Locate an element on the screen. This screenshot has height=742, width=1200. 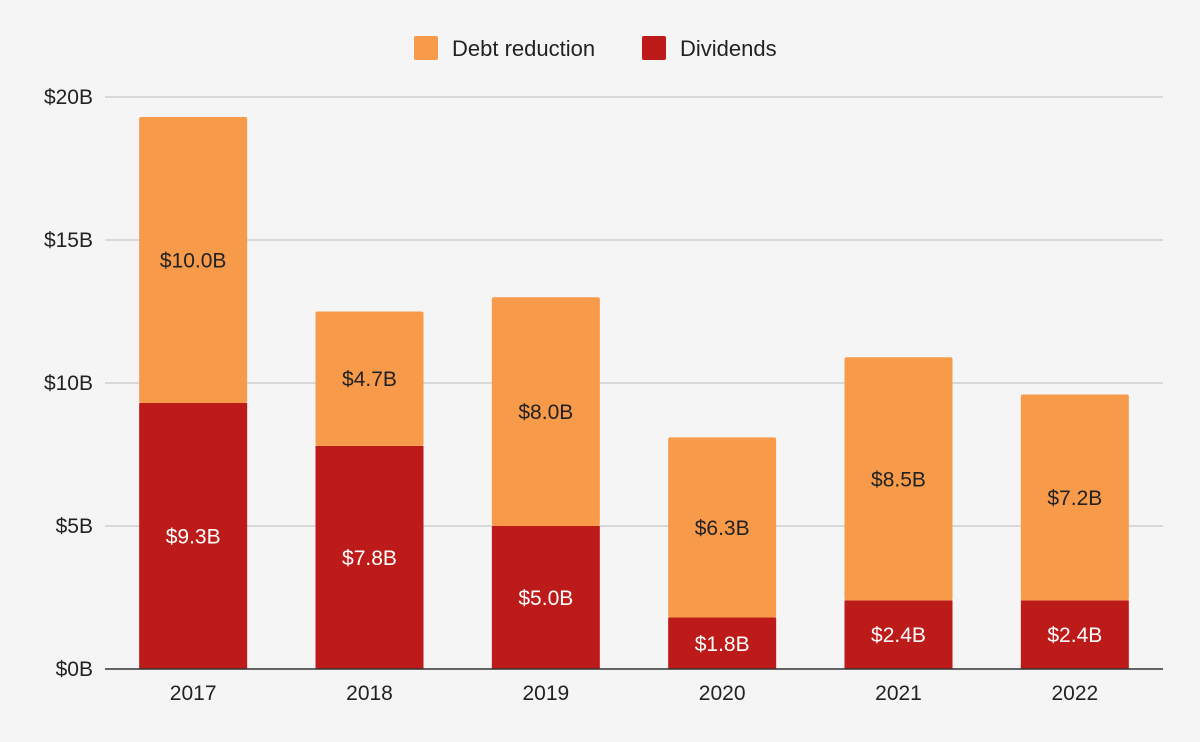
bar-debt-reduction-2021 is located at coordinates (898, 479).